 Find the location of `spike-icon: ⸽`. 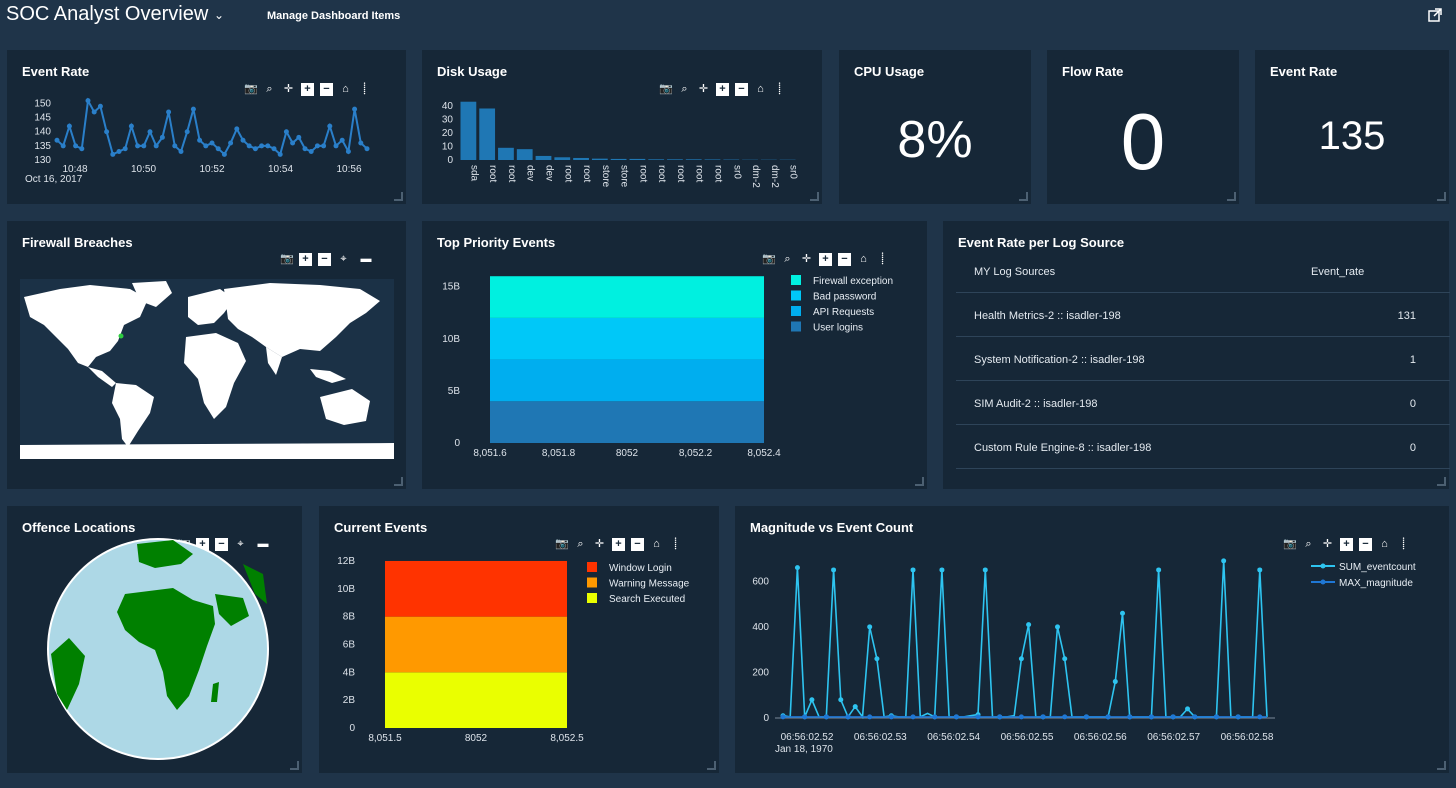

spike-icon: ⸽ is located at coordinates (1403, 544).